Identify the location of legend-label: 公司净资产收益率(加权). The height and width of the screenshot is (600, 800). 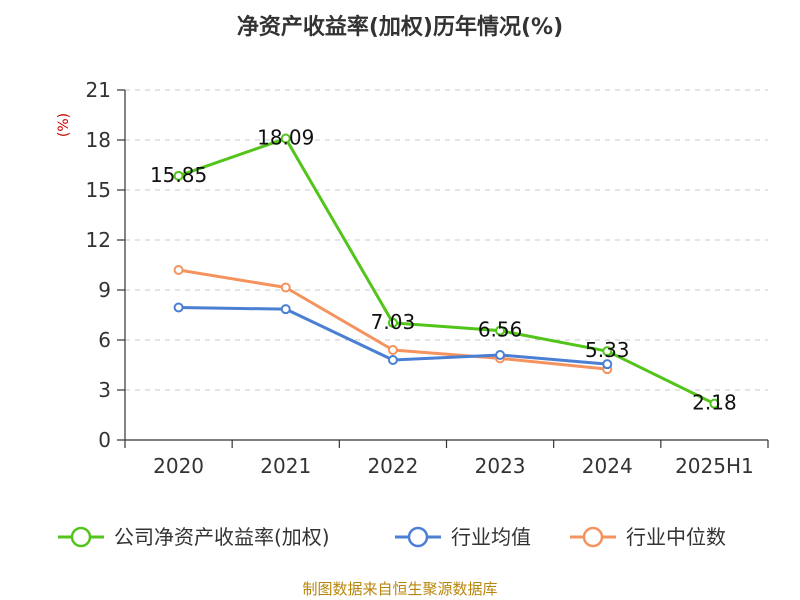
(222, 537).